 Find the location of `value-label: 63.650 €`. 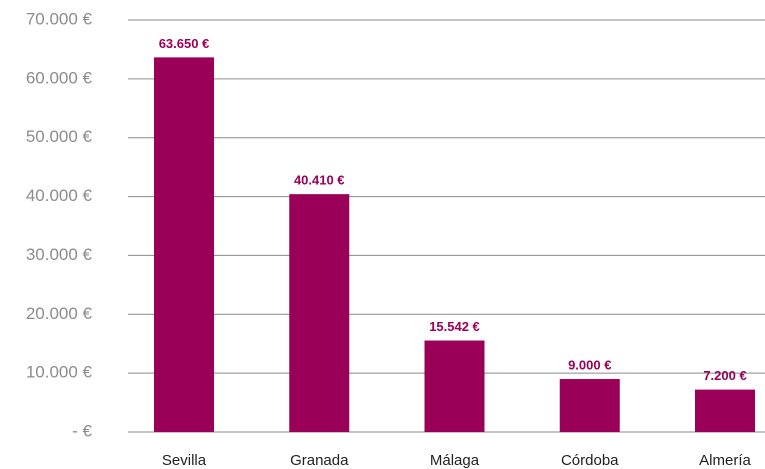

value-label: 63.650 € is located at coordinates (184, 43).